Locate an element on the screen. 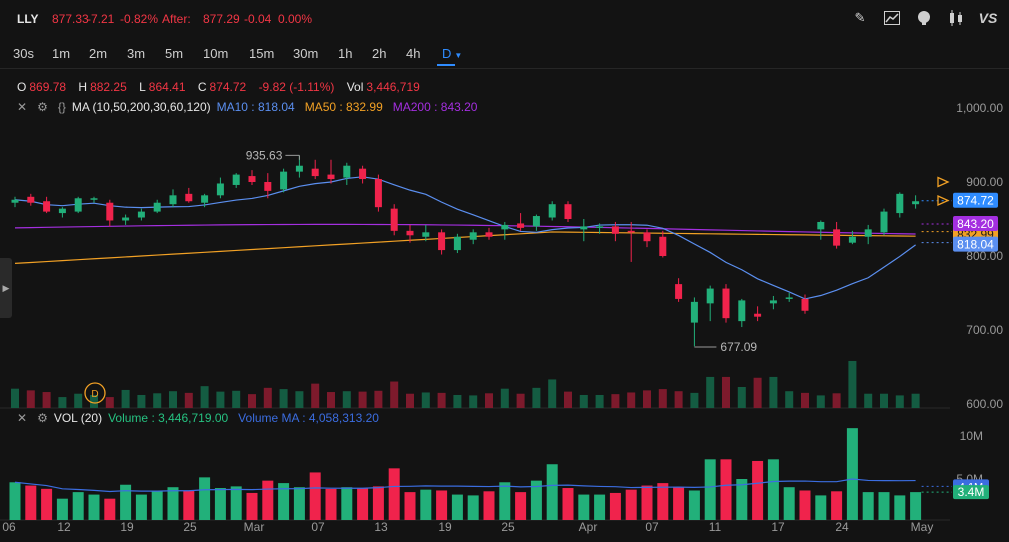 Image resolution: width=1009 pixels, height=542 pixels. sidebar-toggle: ▶ is located at coordinates (6, 288).